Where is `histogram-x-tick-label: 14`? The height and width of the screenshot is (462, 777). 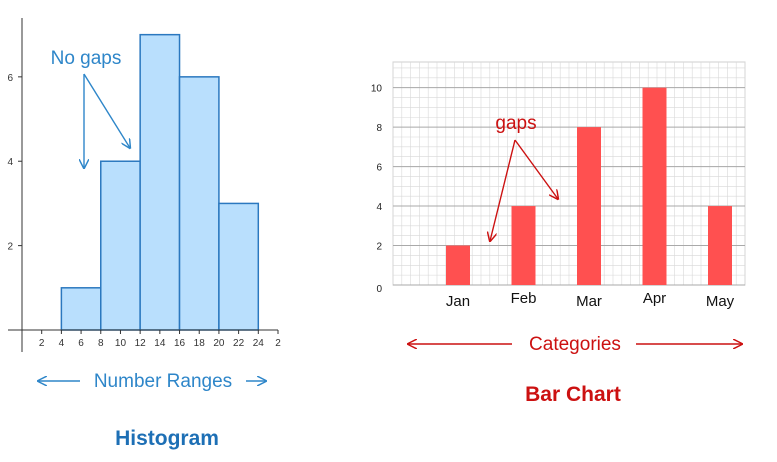
histogram-x-tick-label: 14 is located at coordinates (160, 343).